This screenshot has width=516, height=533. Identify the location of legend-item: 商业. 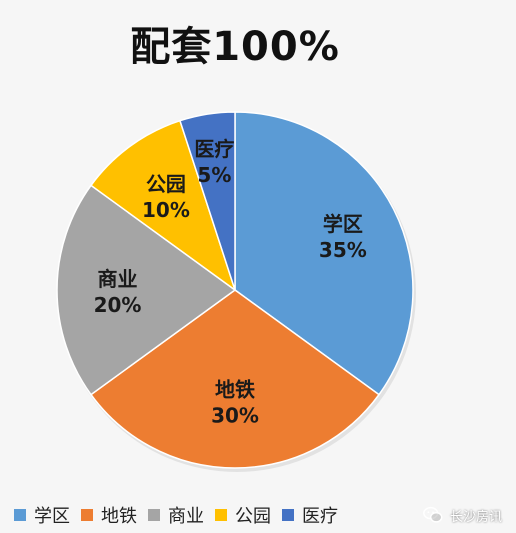
(176, 515).